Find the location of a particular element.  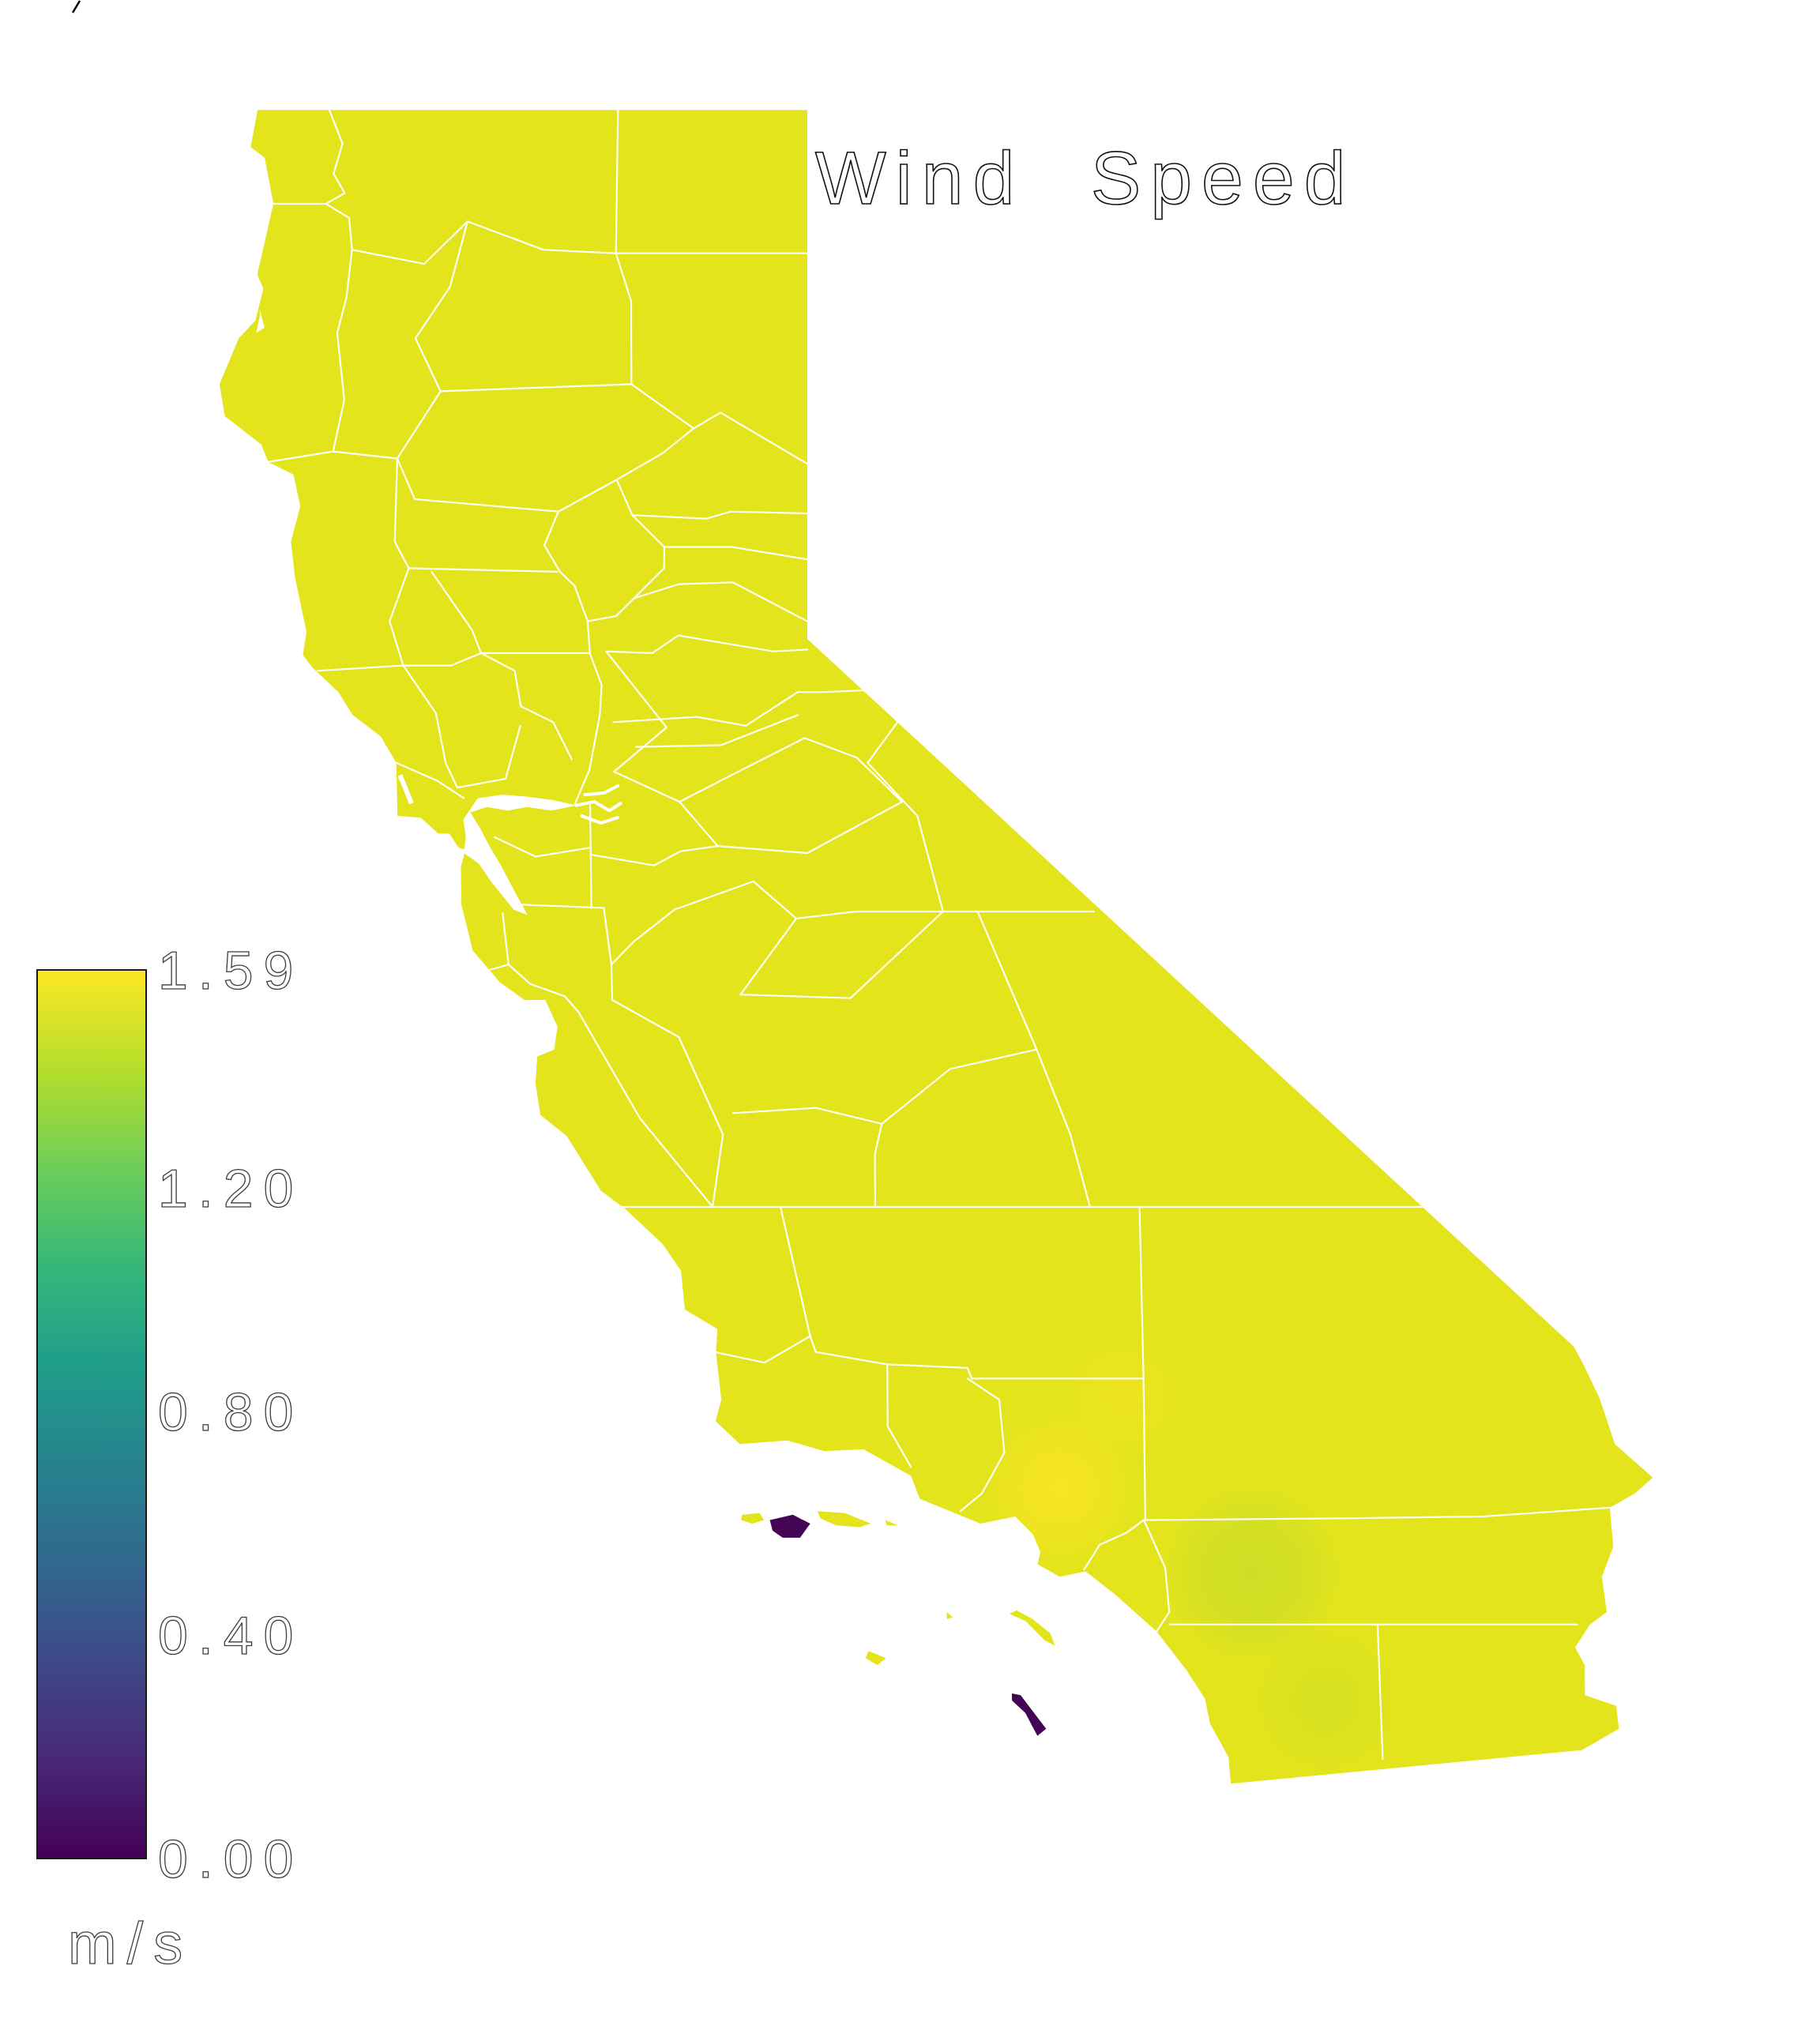

corner-glyph-fragment is located at coordinates (76, 6).